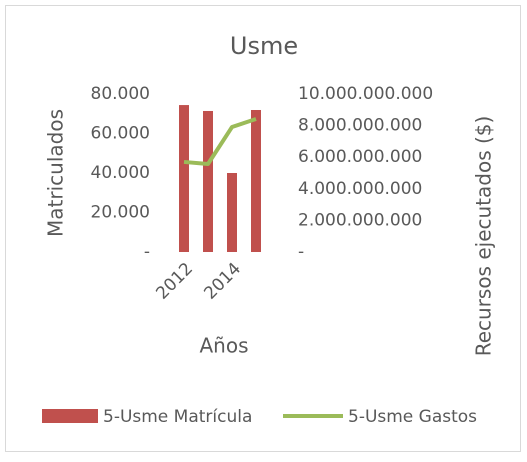 Image resolution: width=527 pixels, height=462 pixels. Describe the element at coordinates (484, 236) in the screenshot. I see `y2-axis-title: Recursos ejecutados ($)` at that location.